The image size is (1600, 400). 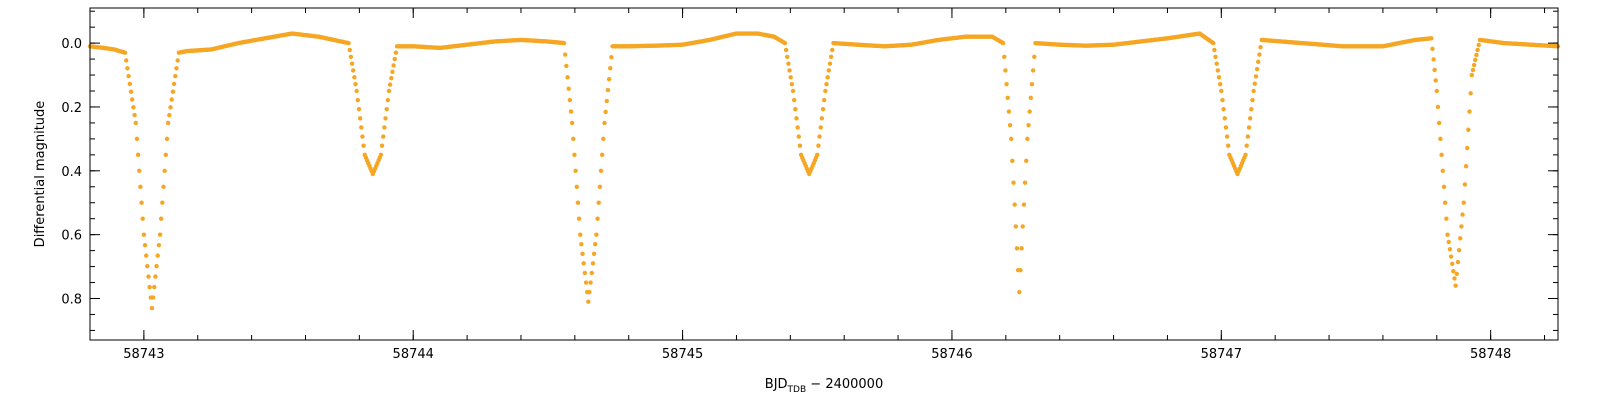 What do you see at coordinates (1221, 354) in the screenshot?
I see `x-tick-label: 58747` at bounding box center [1221, 354].